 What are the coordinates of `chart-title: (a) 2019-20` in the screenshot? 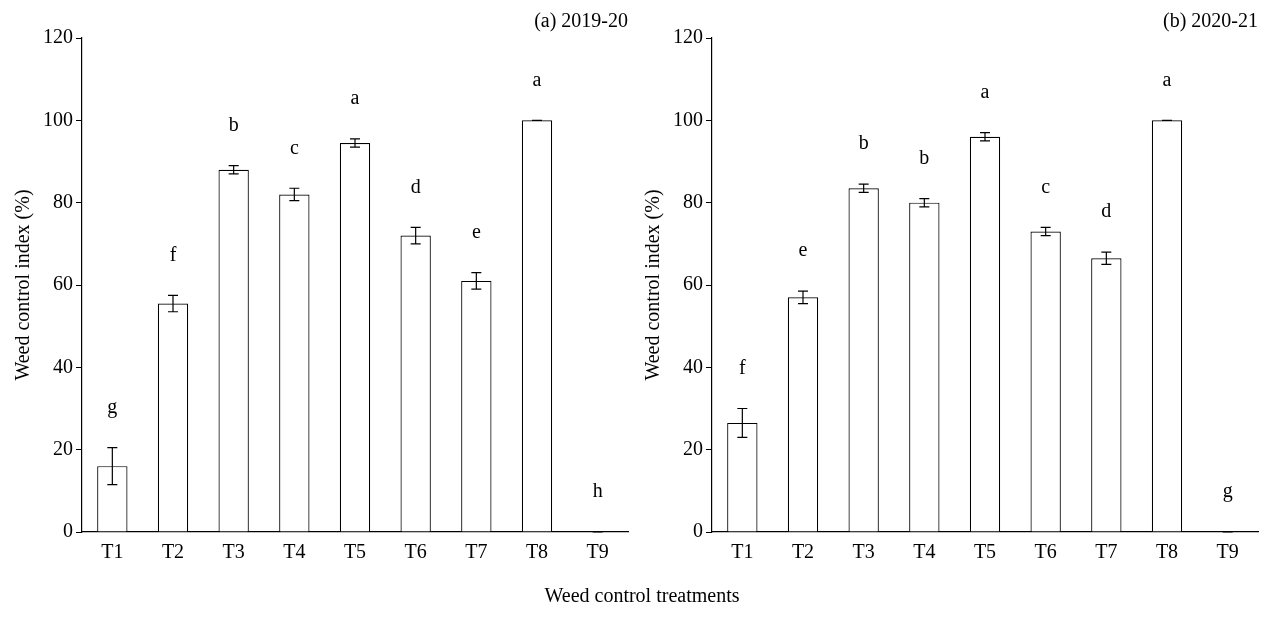 It's located at (581, 21).